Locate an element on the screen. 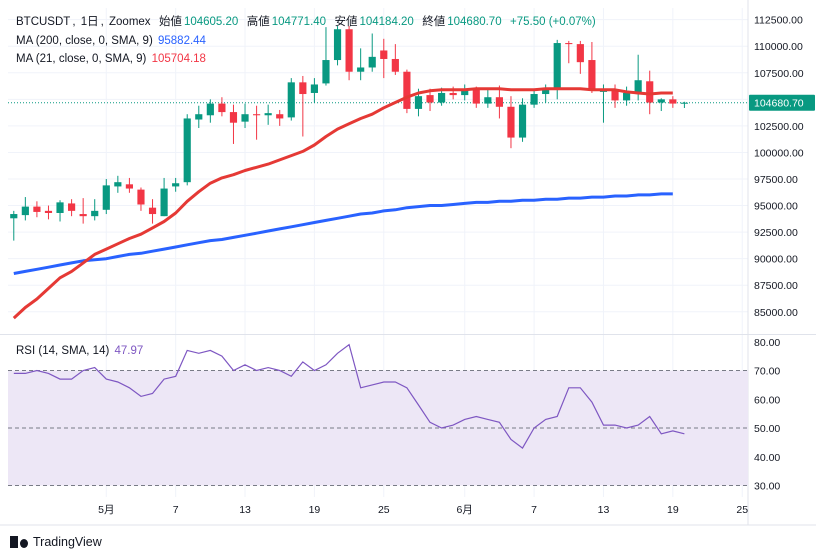  time-tick-label: 6月 is located at coordinates (465, 510).